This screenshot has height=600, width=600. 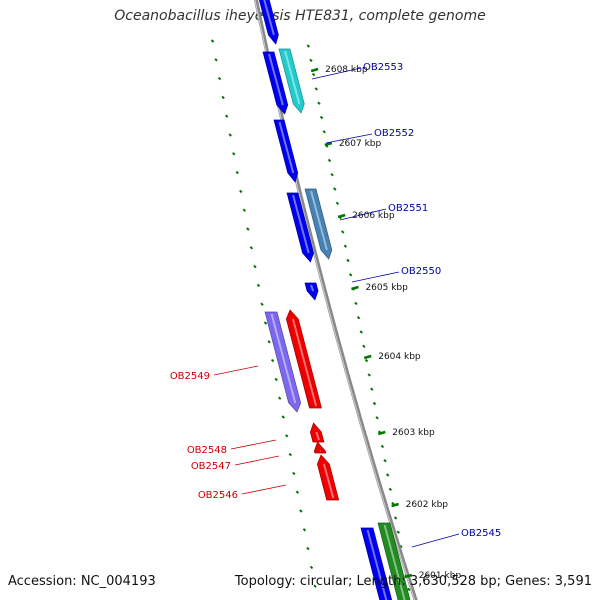 I want to click on tick-label: 2601 kbp, so click(x=440, y=576).